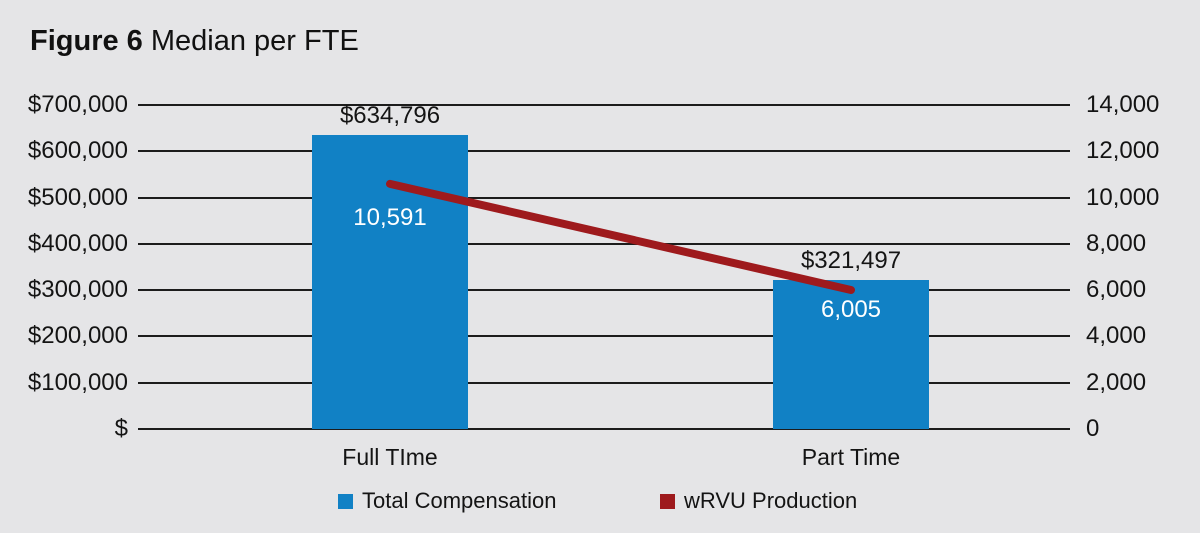  I want to click on chart-title-figure-number: Figure 6, so click(86, 41).